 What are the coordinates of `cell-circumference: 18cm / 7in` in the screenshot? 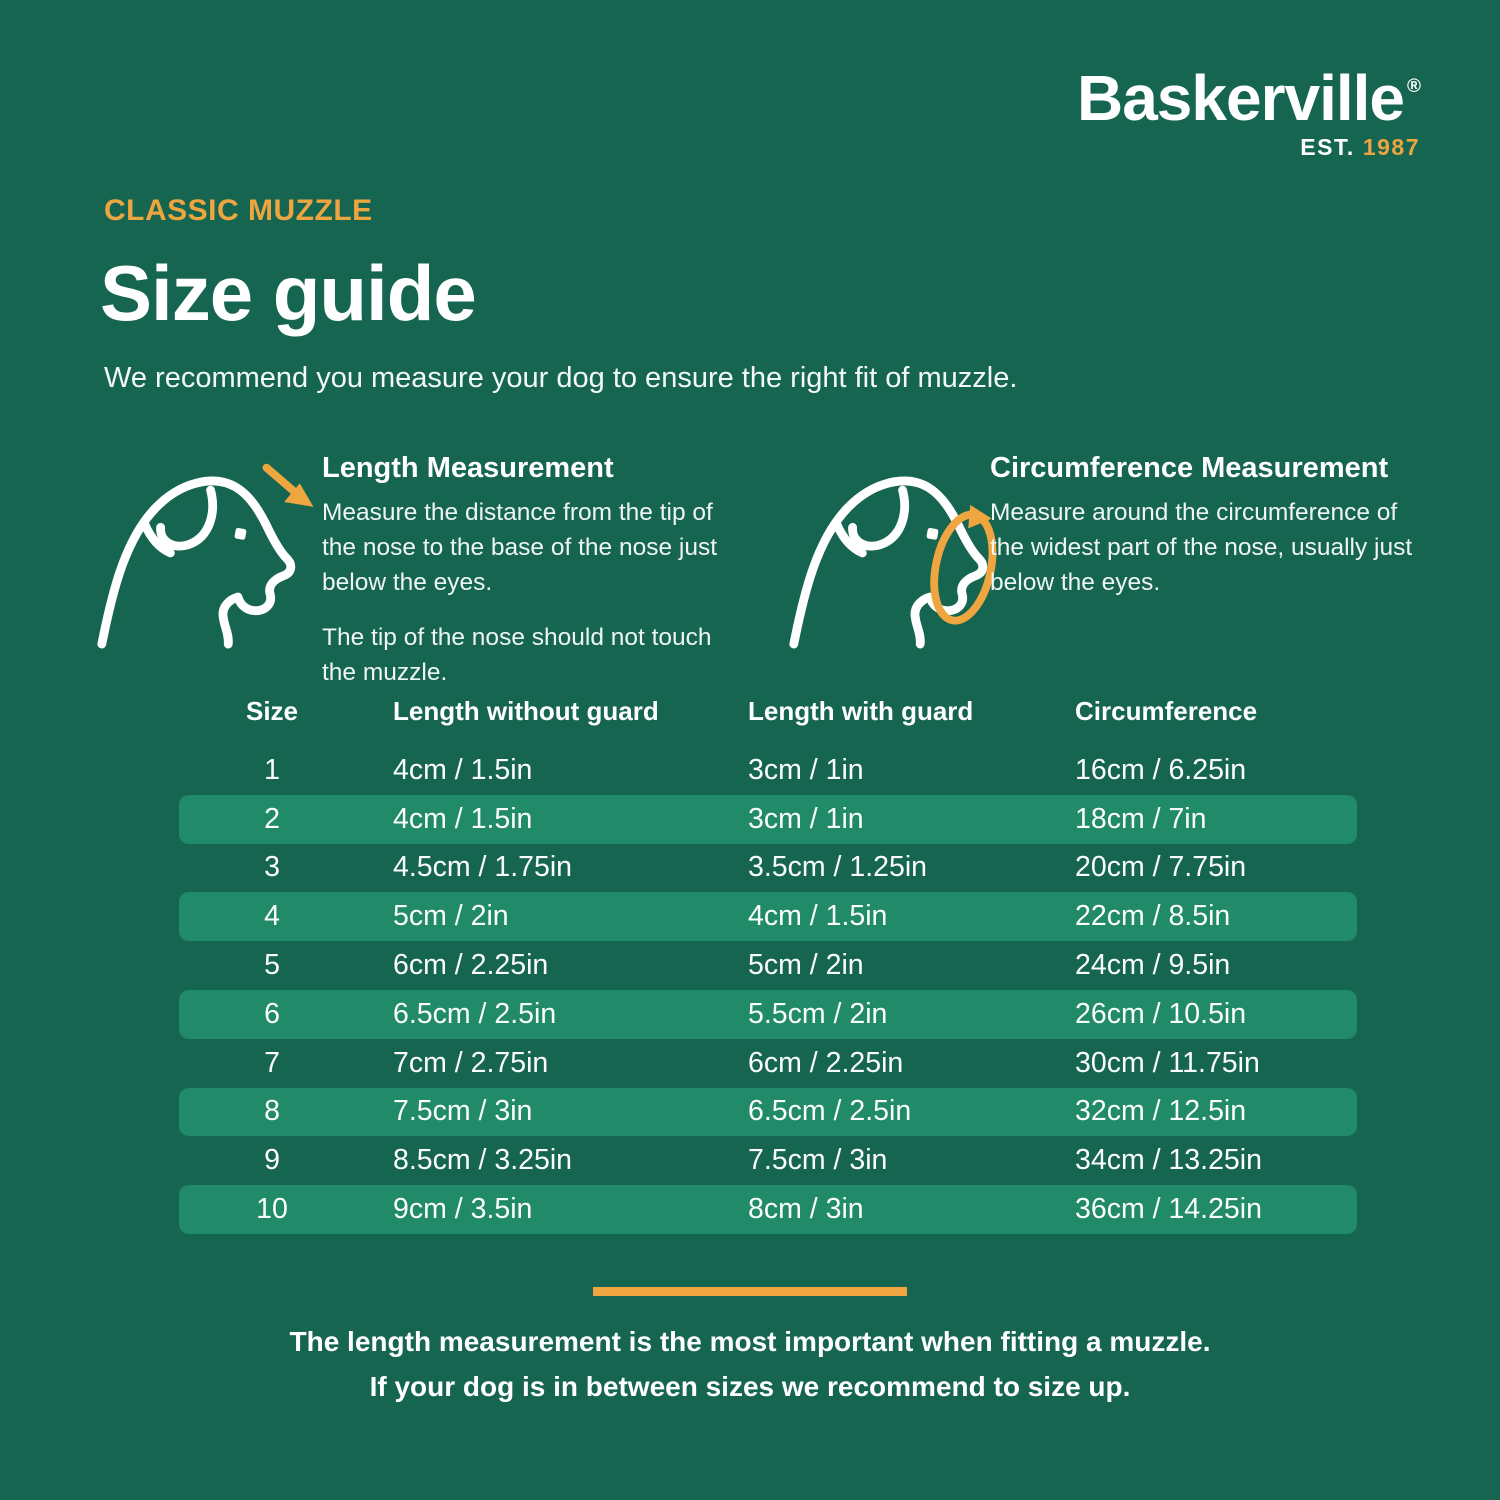 It's located at (1141, 818).